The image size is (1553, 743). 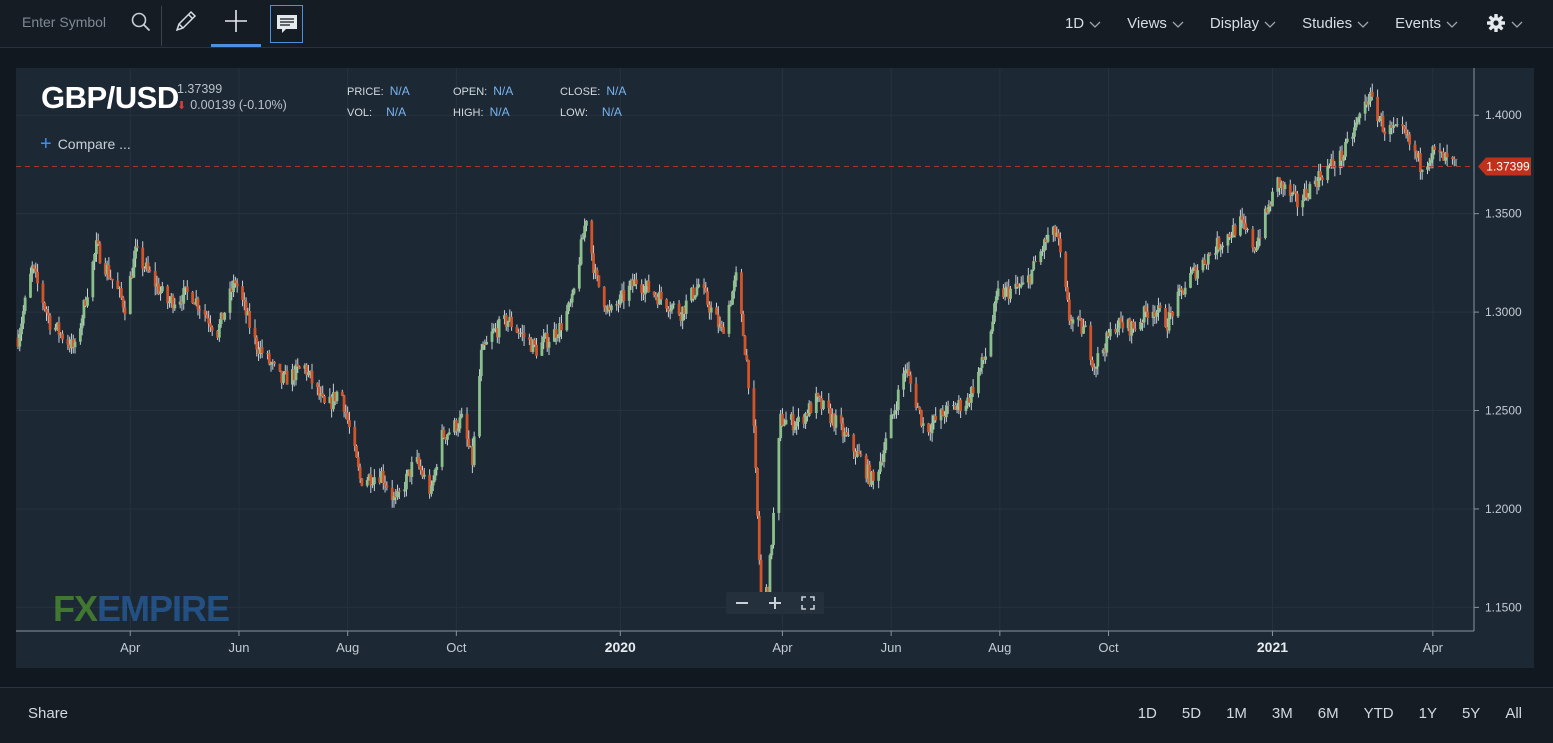 I want to click on range-5y: 5Y, so click(x=1471, y=713).